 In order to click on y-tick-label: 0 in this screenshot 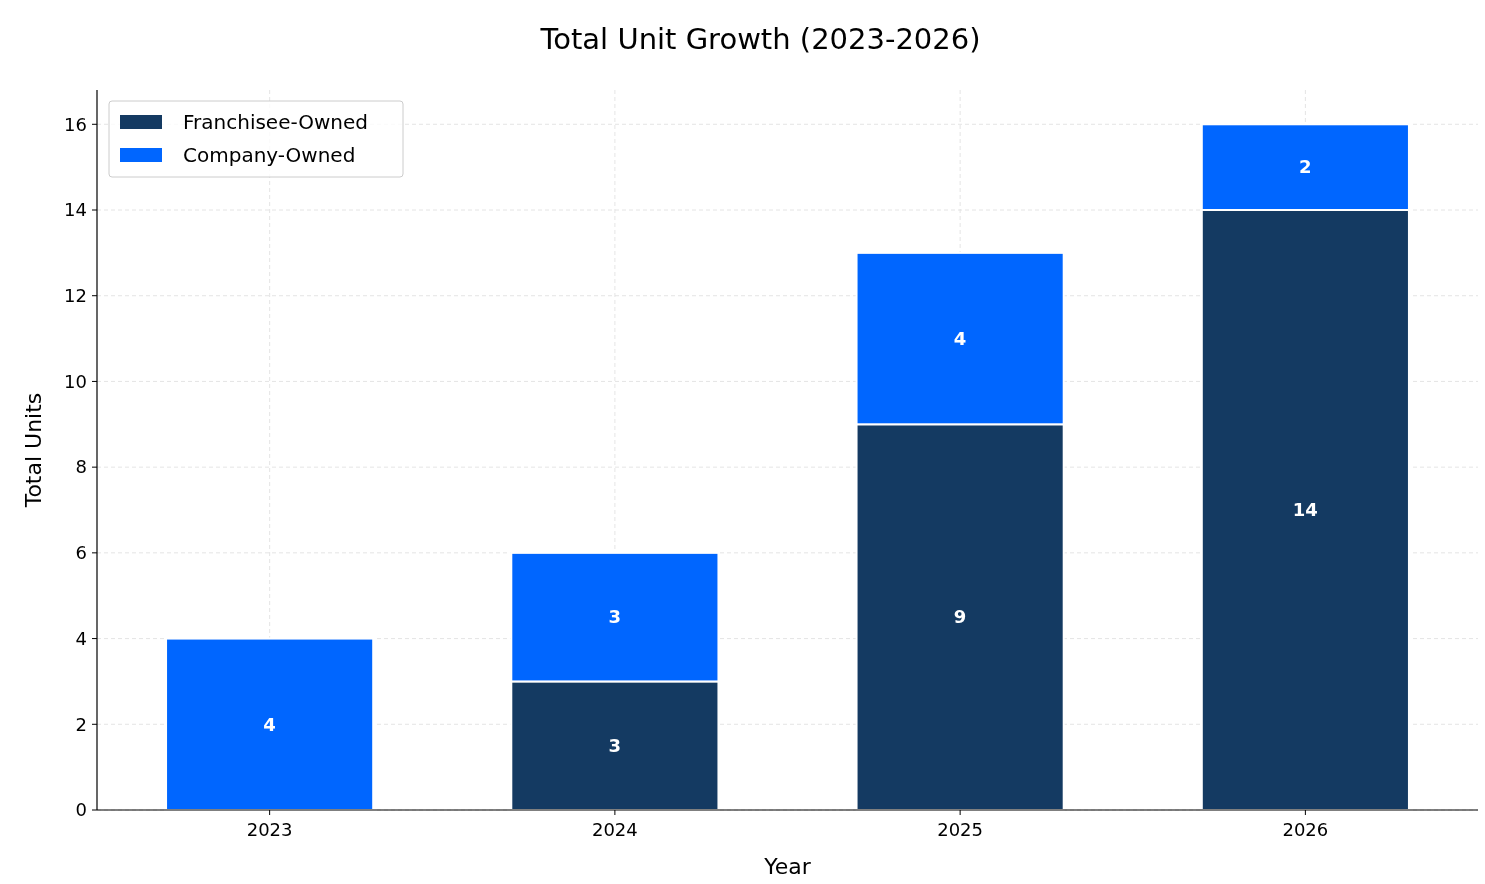, I will do `click(81, 810)`.